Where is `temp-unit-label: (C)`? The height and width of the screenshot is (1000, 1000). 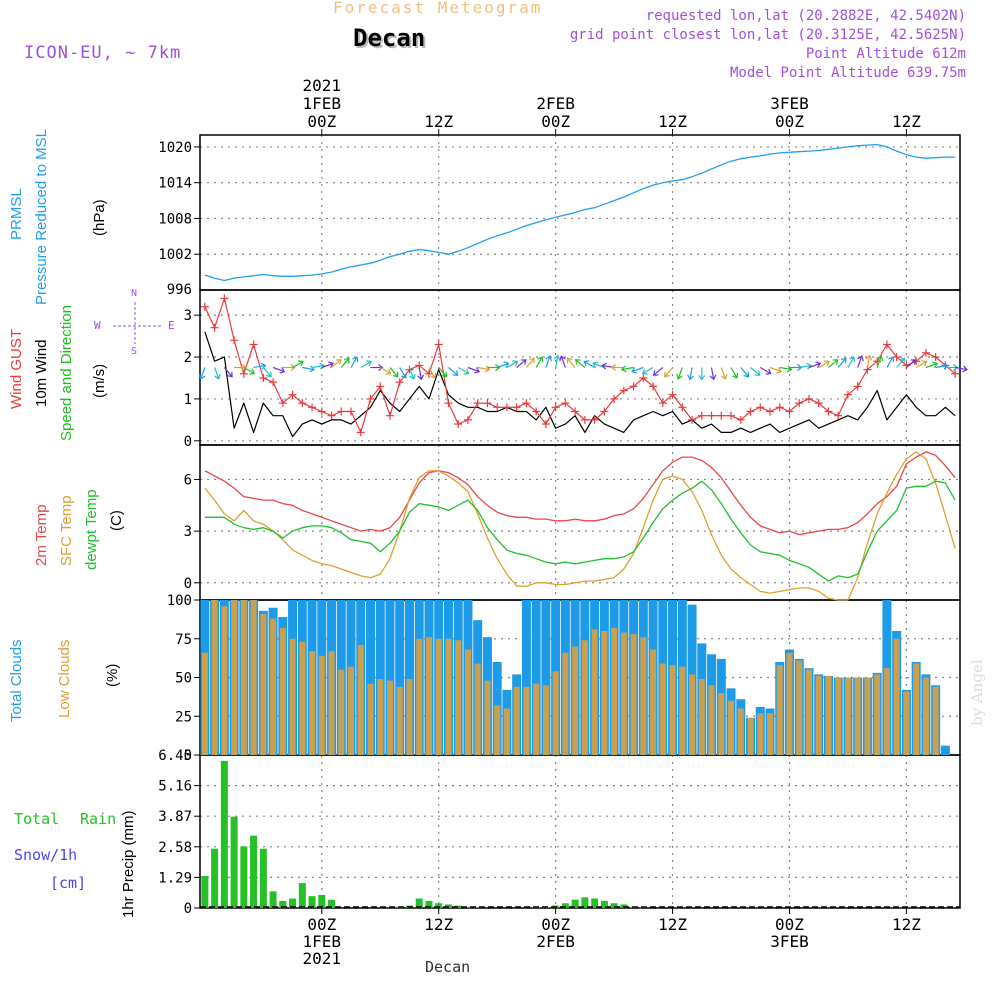 temp-unit-label: (C) is located at coordinates (116, 520).